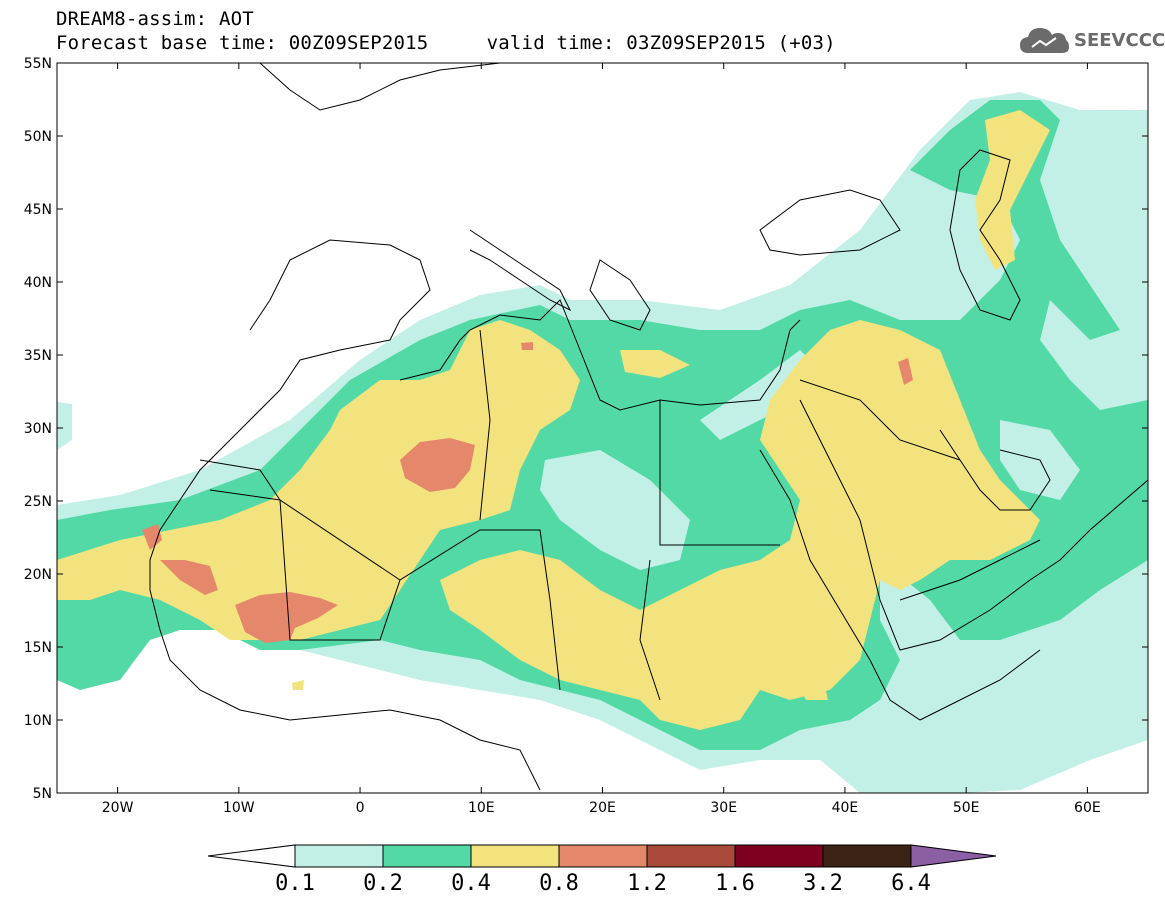  I want to click on coastline-greece, so click(620, 295).